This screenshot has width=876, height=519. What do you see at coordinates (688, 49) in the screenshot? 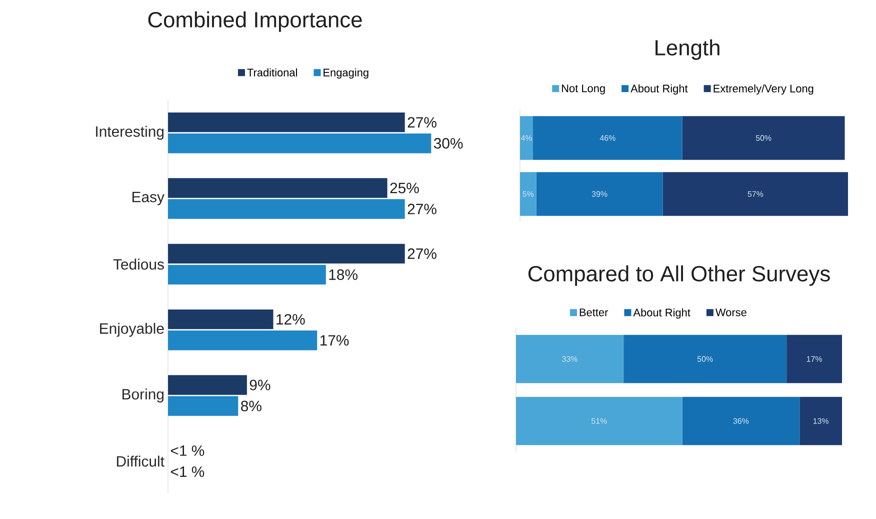
I see `chart-title: Length` at bounding box center [688, 49].